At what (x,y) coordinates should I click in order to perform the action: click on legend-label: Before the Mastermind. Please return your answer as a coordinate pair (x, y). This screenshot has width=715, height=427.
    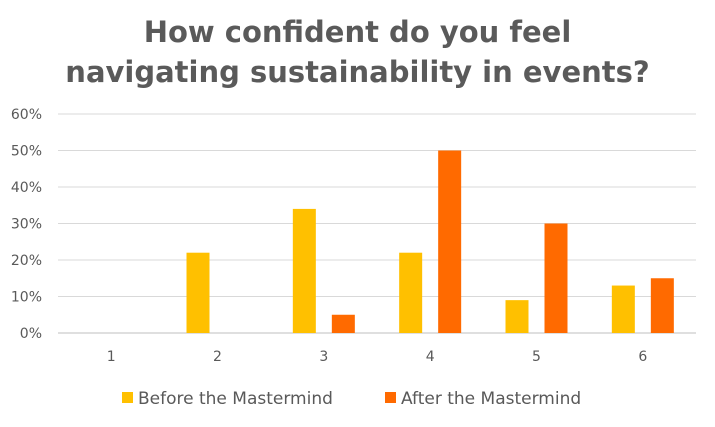
    Looking at the image, I should click on (235, 399).